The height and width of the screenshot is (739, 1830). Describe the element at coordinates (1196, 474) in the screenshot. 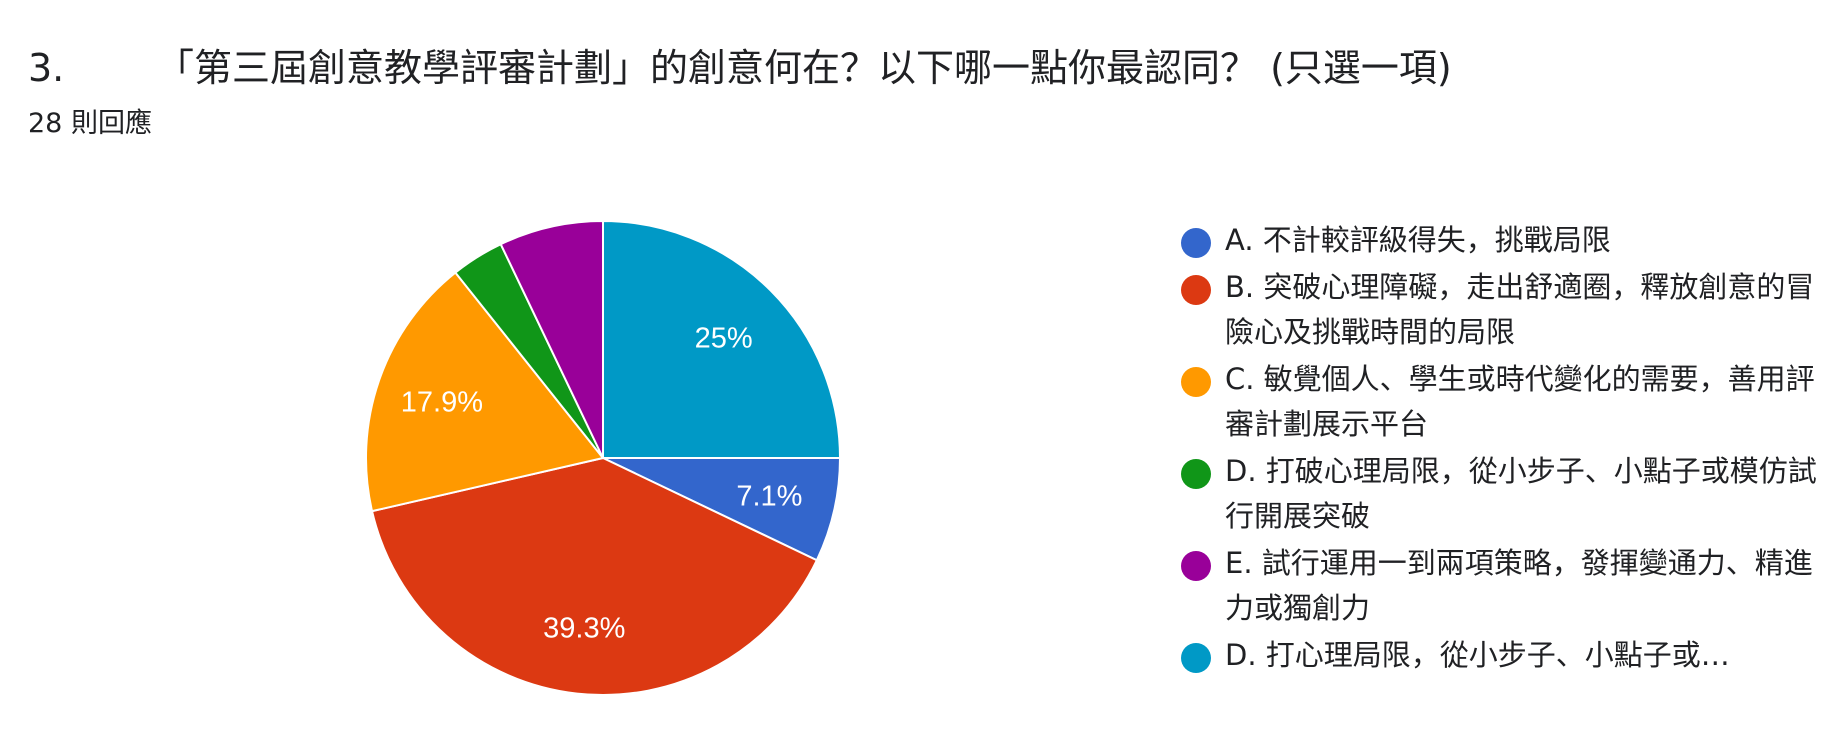

I see `legend-dot-d` at that location.